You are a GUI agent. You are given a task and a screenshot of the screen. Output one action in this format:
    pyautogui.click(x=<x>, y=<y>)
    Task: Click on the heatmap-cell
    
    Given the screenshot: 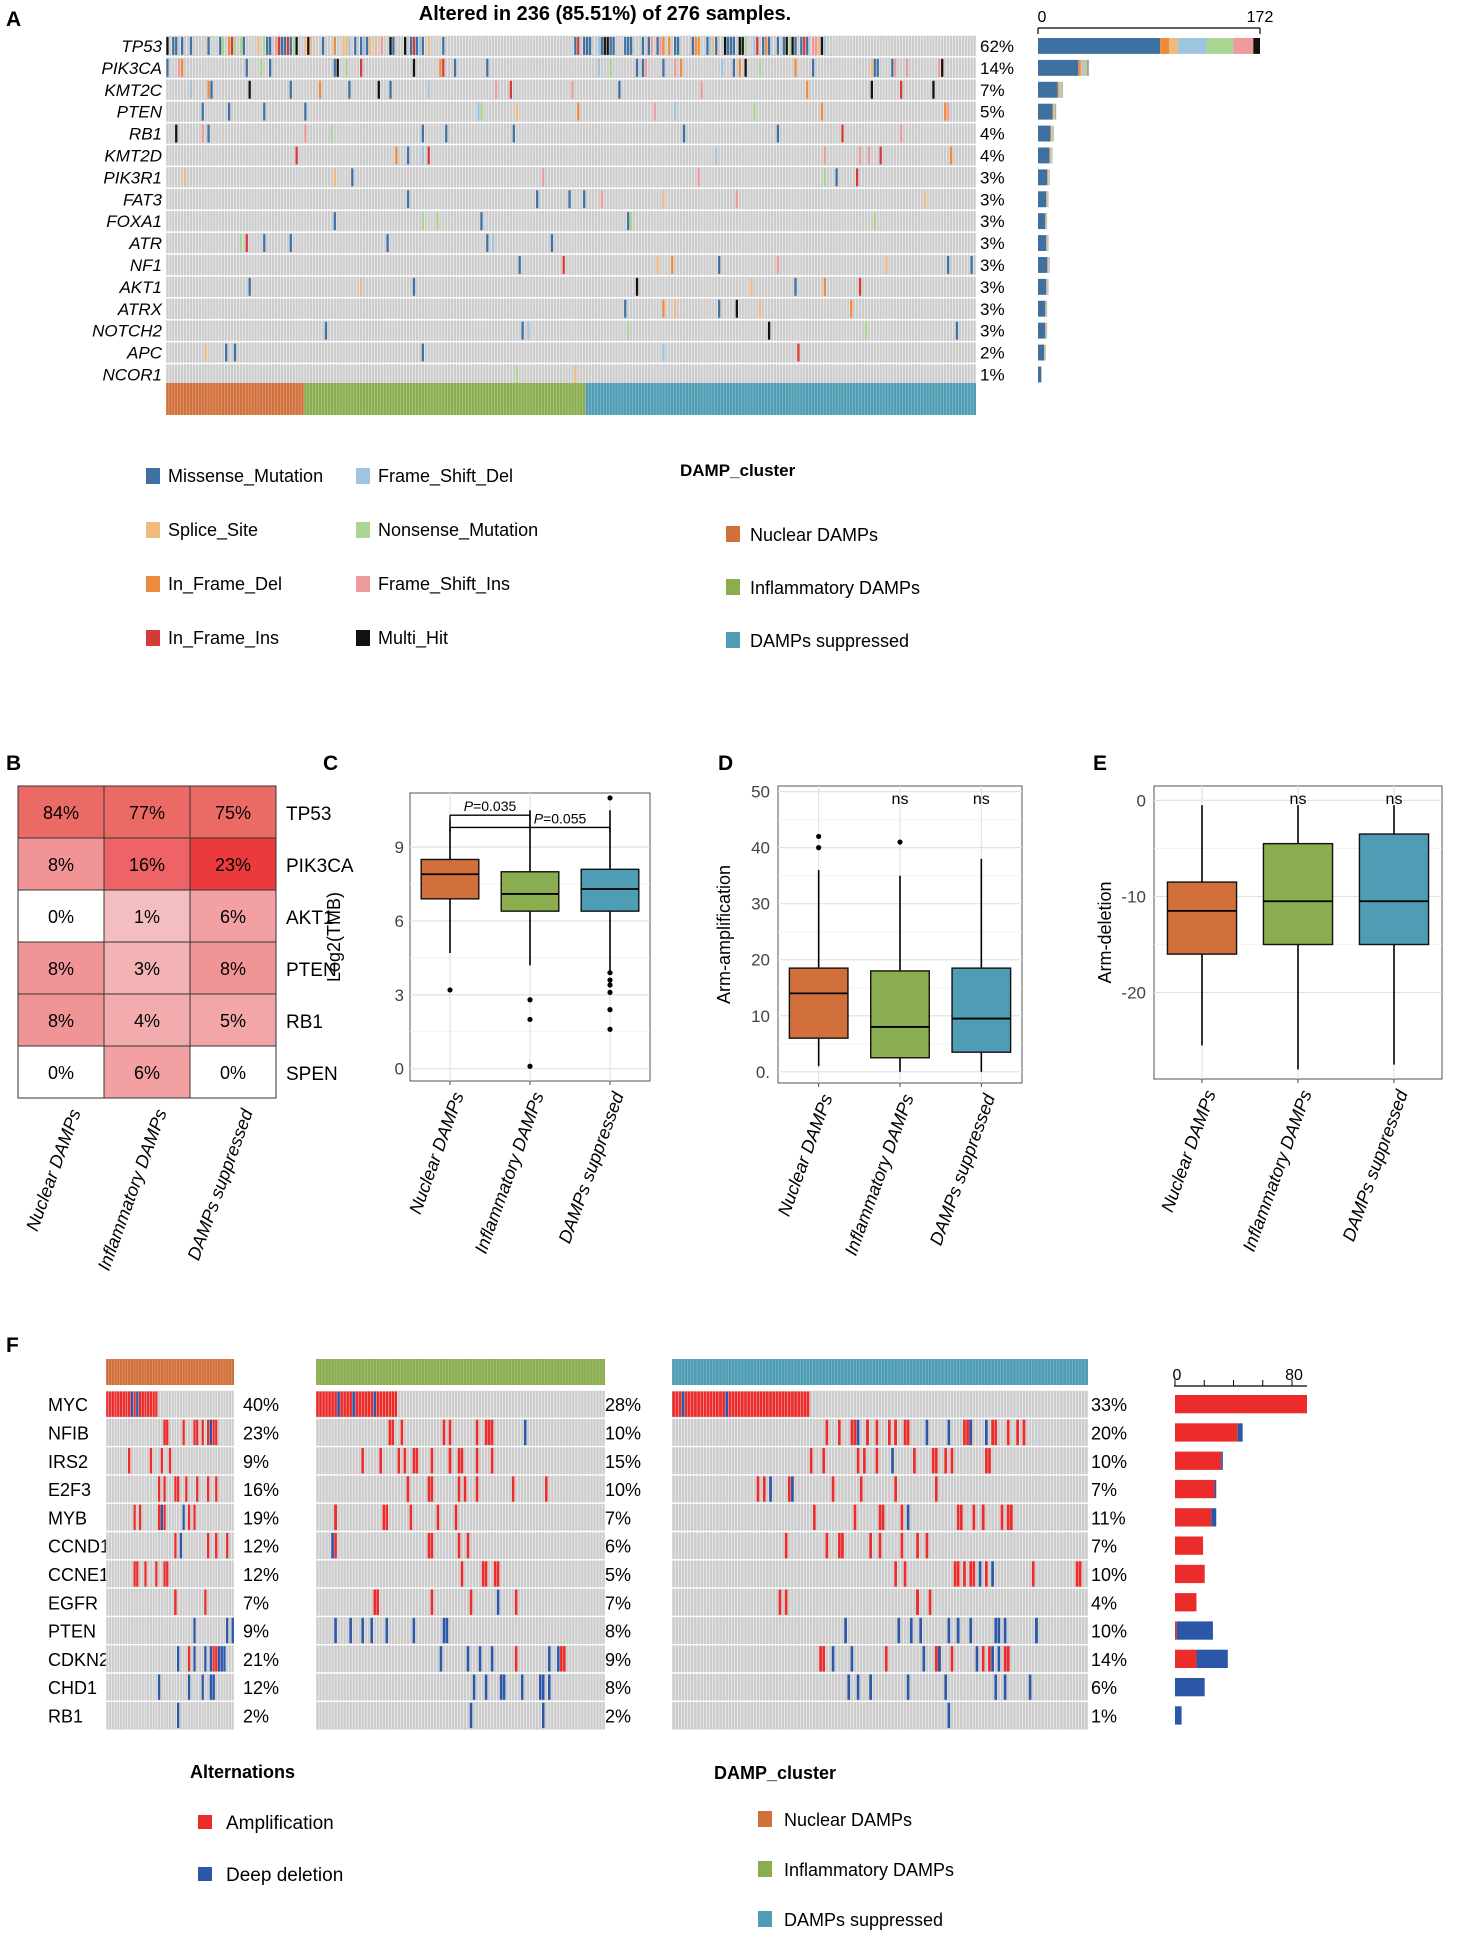 What is the action you would take?
    pyautogui.click(x=147, y=916)
    